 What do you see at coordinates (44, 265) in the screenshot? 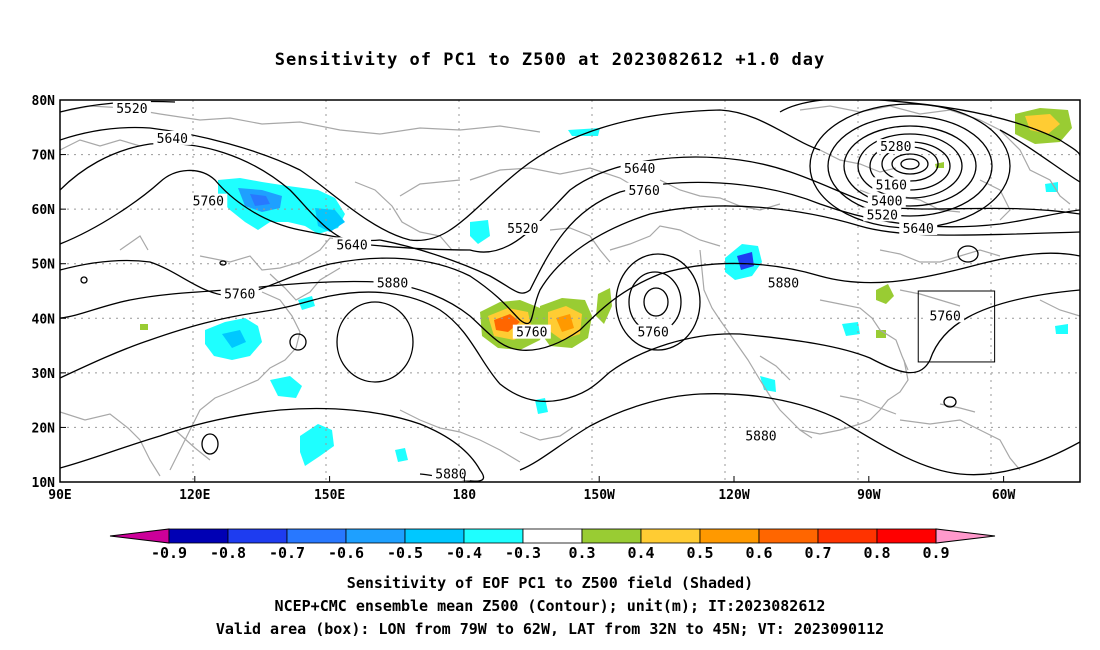
I see `lat-label: 50N` at bounding box center [44, 265].